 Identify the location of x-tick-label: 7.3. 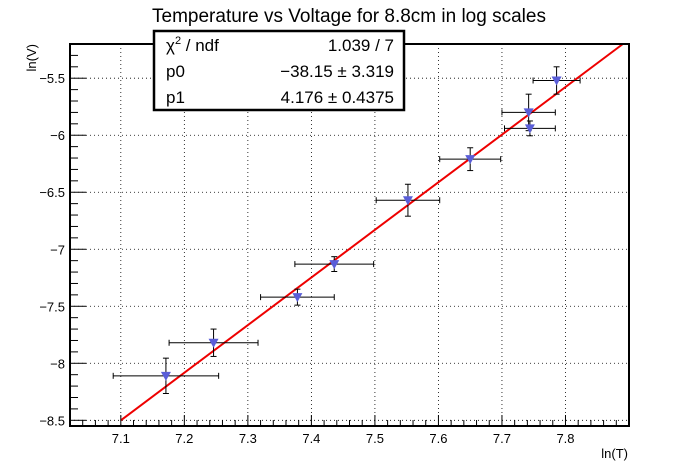
(248, 438).